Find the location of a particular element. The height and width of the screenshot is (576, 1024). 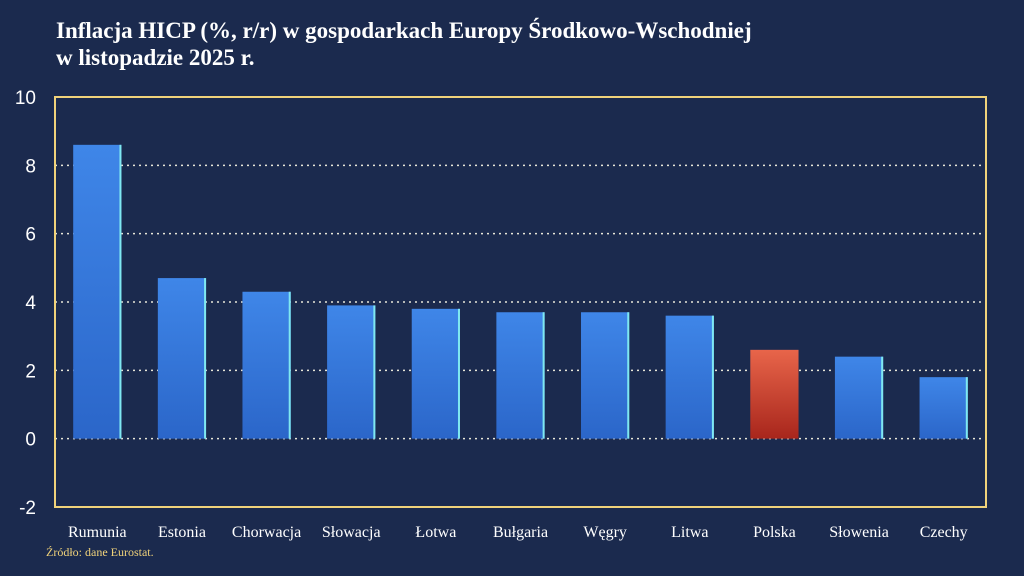

x-tick-label: Słowenia is located at coordinates (859, 532).